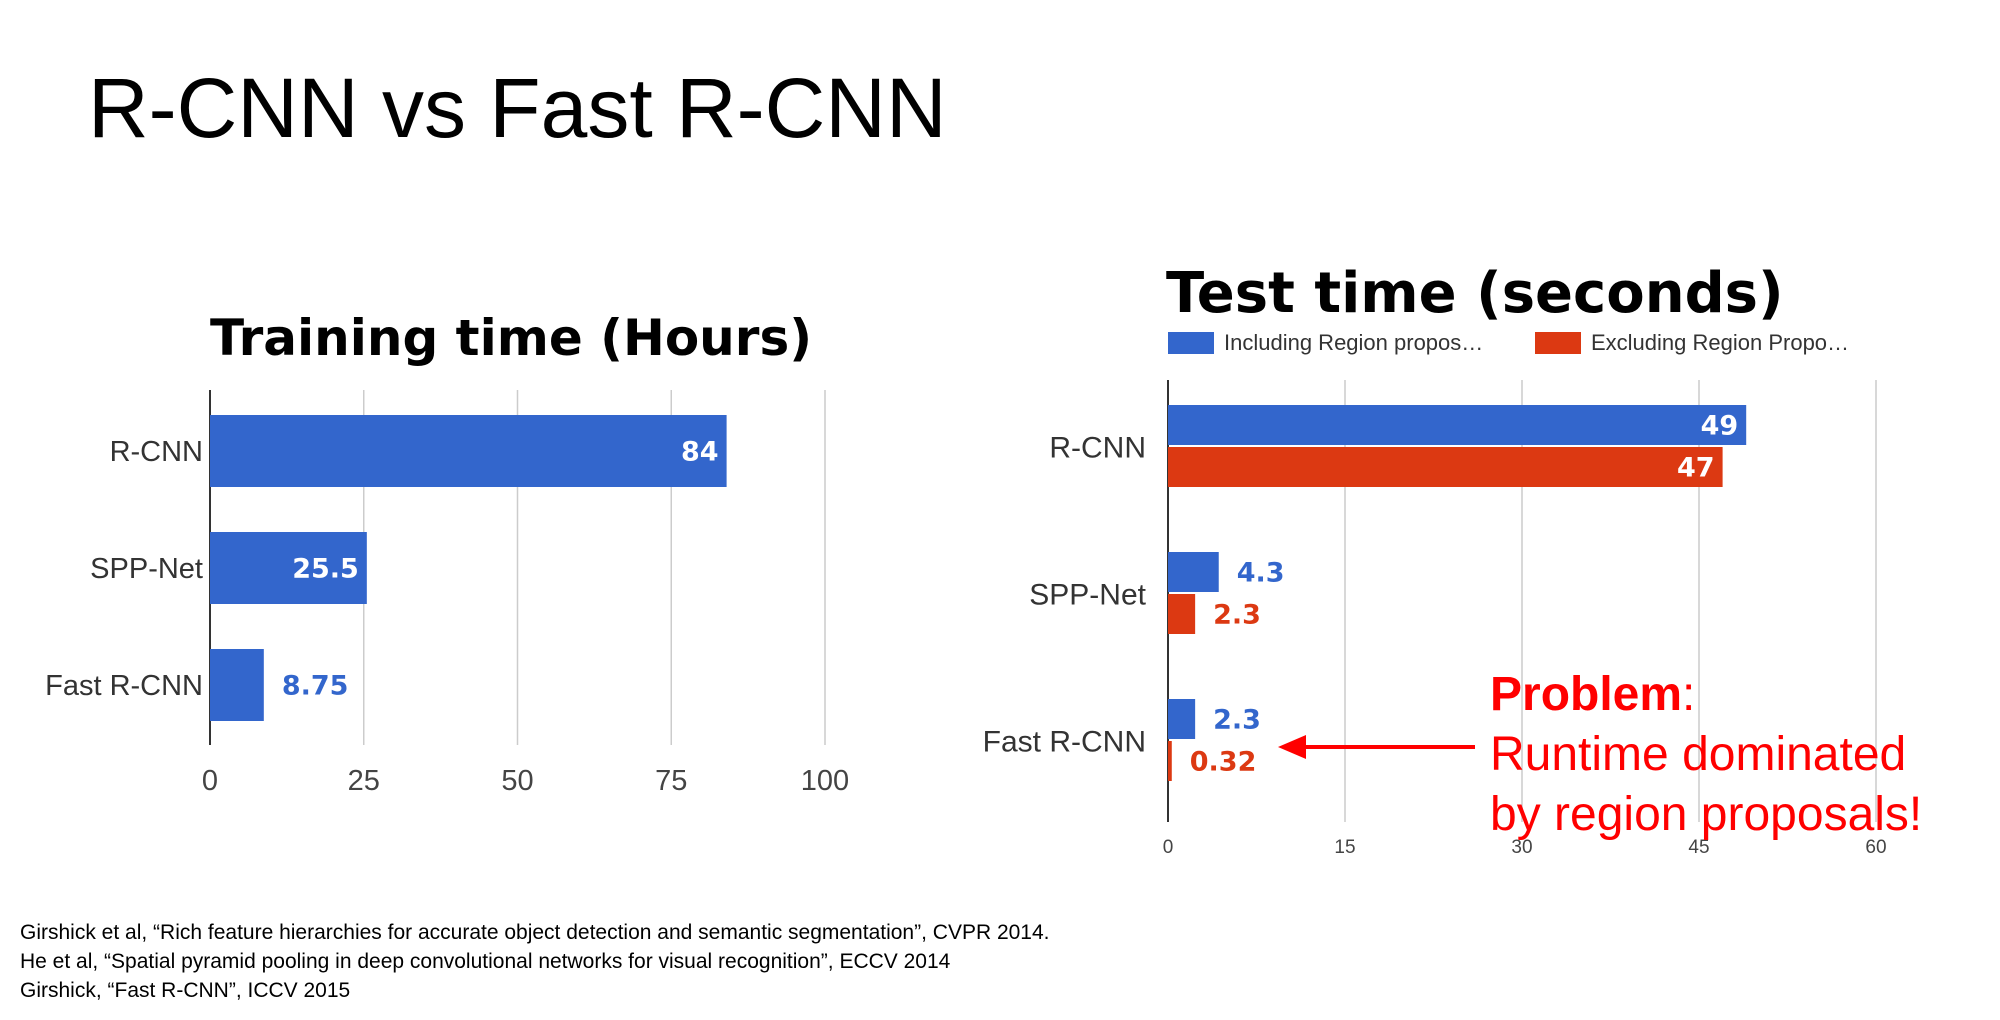 Image resolution: width=2000 pixels, height=1020 pixels. What do you see at coordinates (185, 990) in the screenshot?
I see `reference-3: Girshick, “Fast R-CNN”, ICCV 2015` at bounding box center [185, 990].